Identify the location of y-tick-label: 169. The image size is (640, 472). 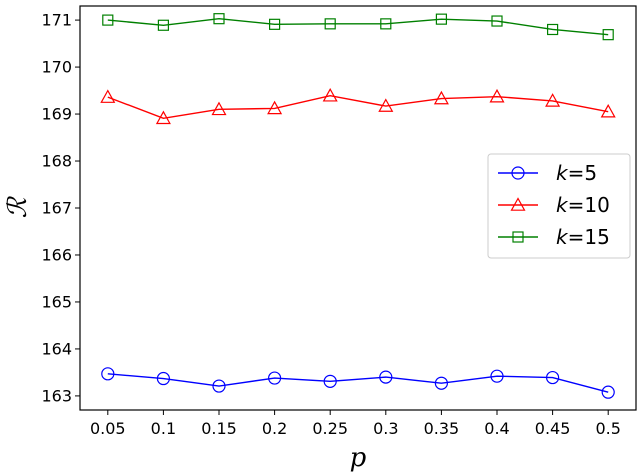
(56, 114).